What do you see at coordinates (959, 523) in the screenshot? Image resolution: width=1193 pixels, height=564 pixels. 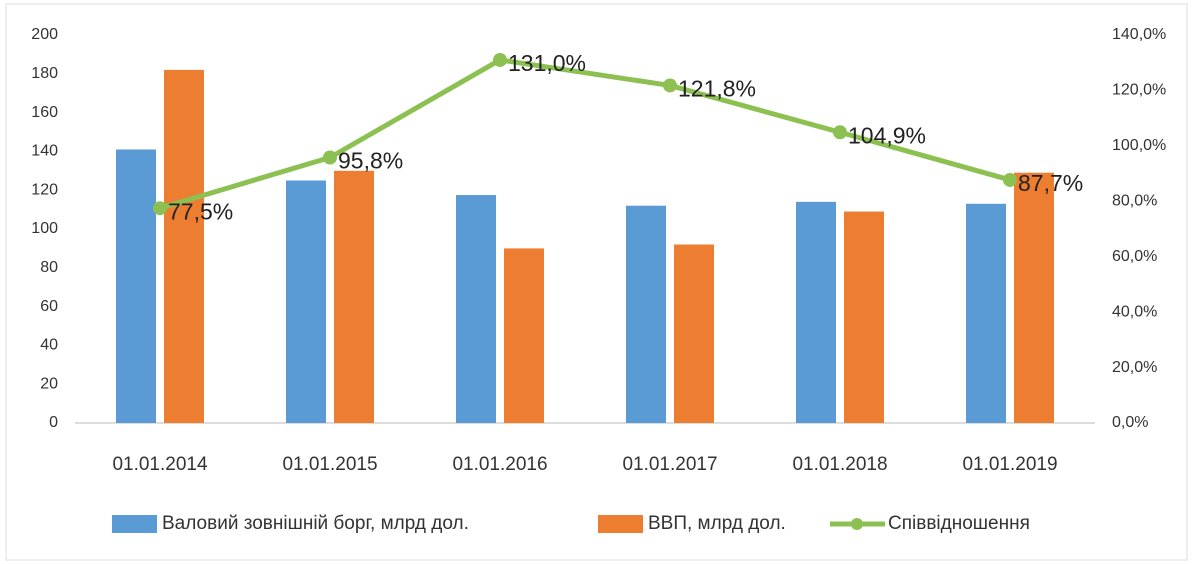 I see `legend-label: Співвідношення` at bounding box center [959, 523].